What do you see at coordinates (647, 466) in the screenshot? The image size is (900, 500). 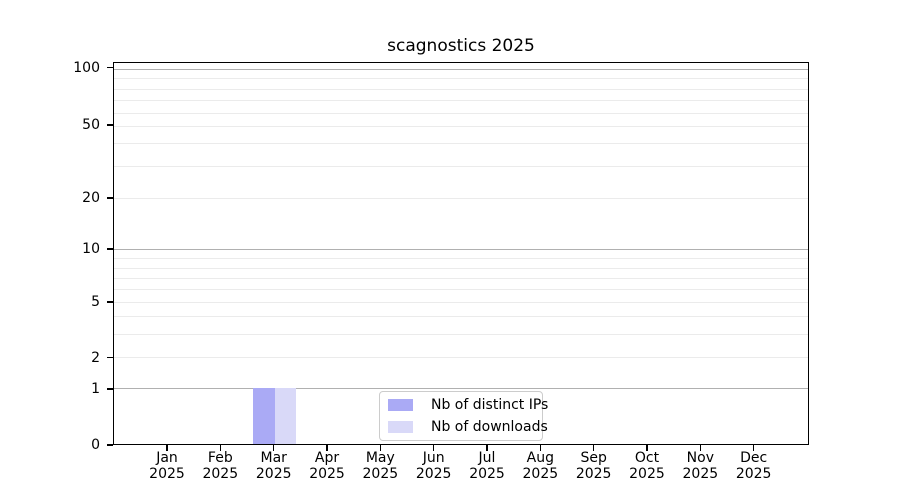 I see `x-tick-label: Oct 2025` at bounding box center [647, 466].